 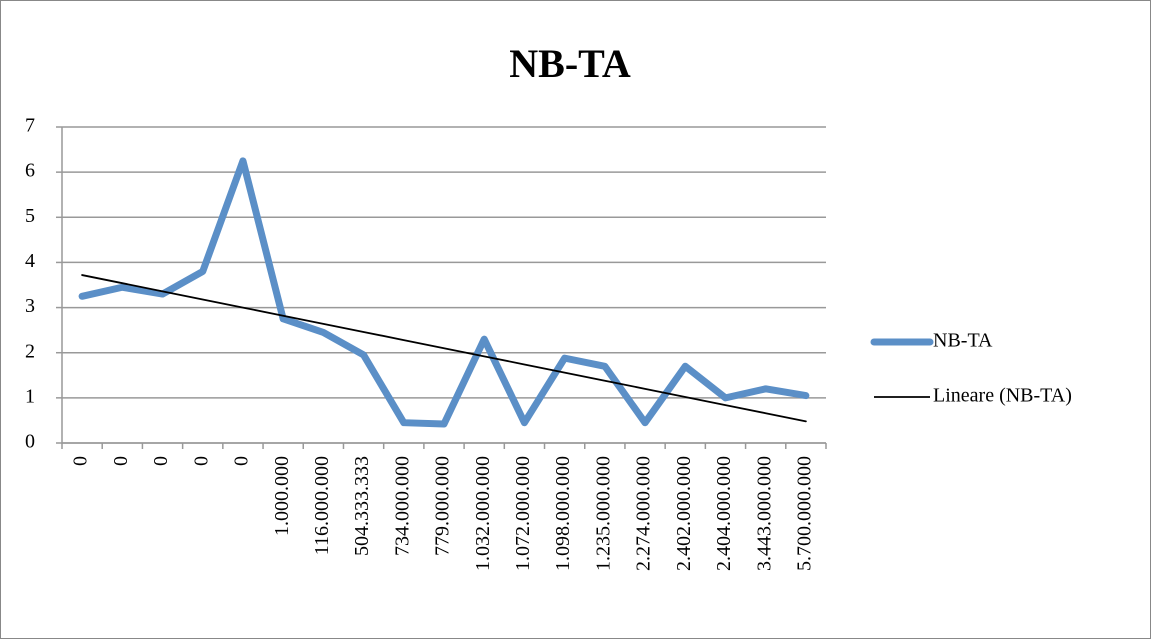 What do you see at coordinates (483, 513) in the screenshot?
I see `x-tick-label: 1.032.000.000` at bounding box center [483, 513].